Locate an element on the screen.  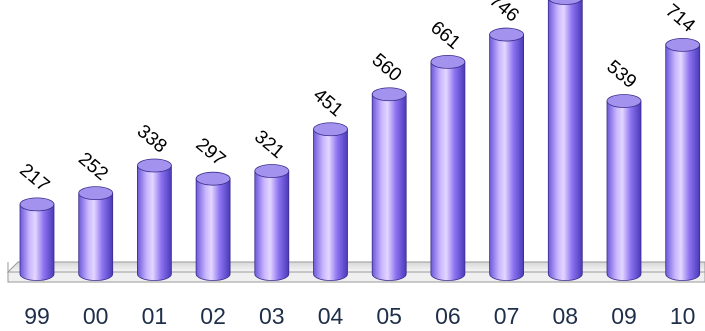
tick-label: 09 is located at coordinates (624, 316).